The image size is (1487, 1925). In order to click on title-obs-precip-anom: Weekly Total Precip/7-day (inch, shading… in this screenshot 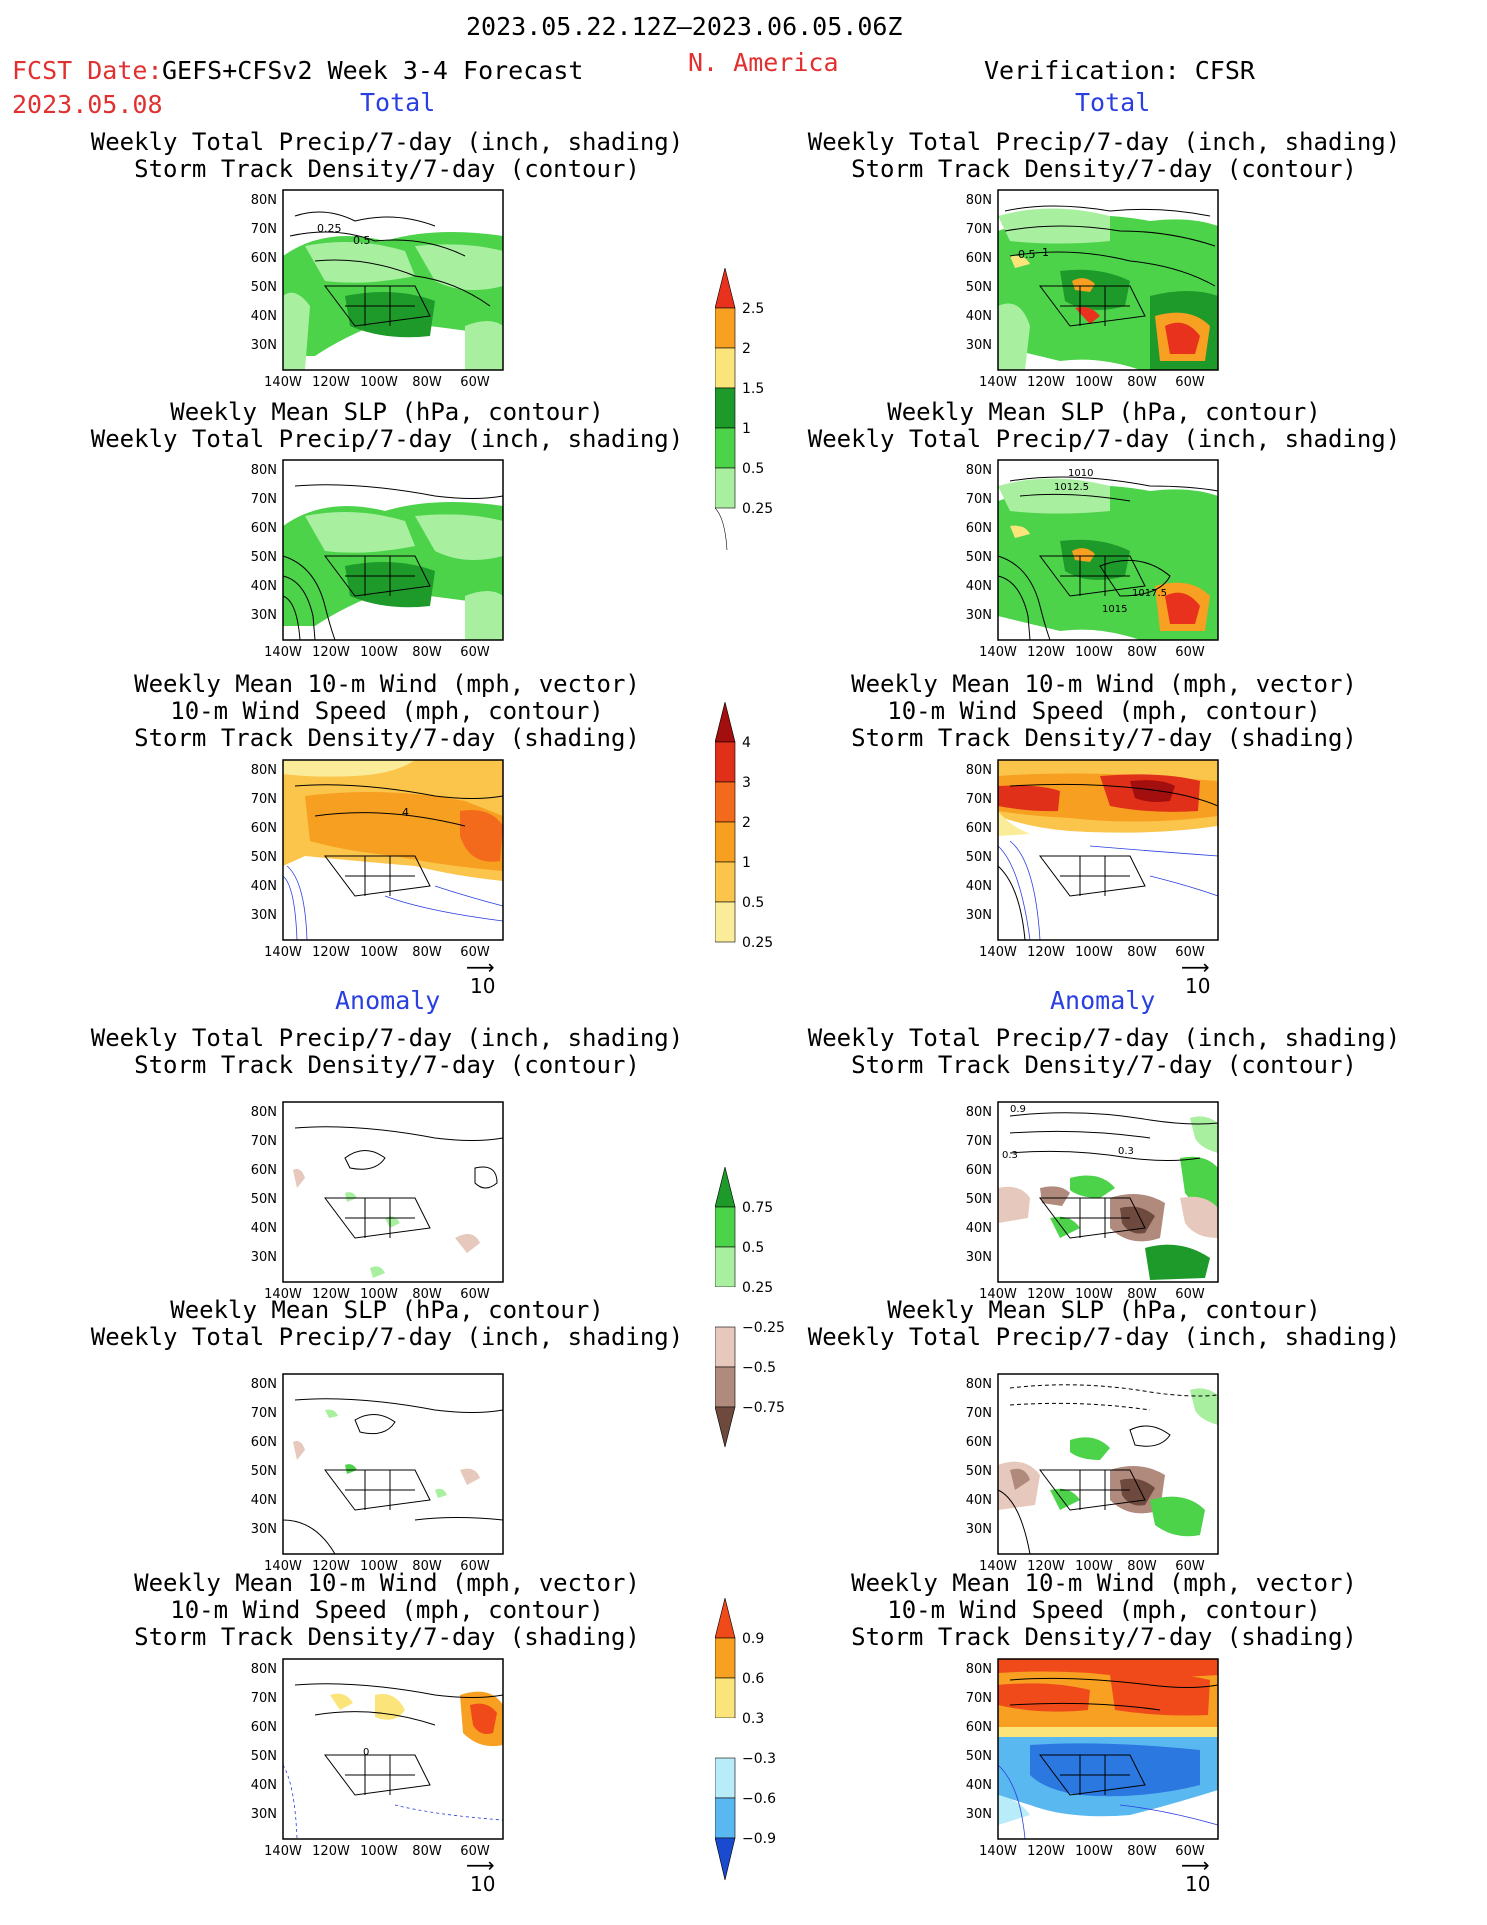, I will do `click(1104, 1051)`.